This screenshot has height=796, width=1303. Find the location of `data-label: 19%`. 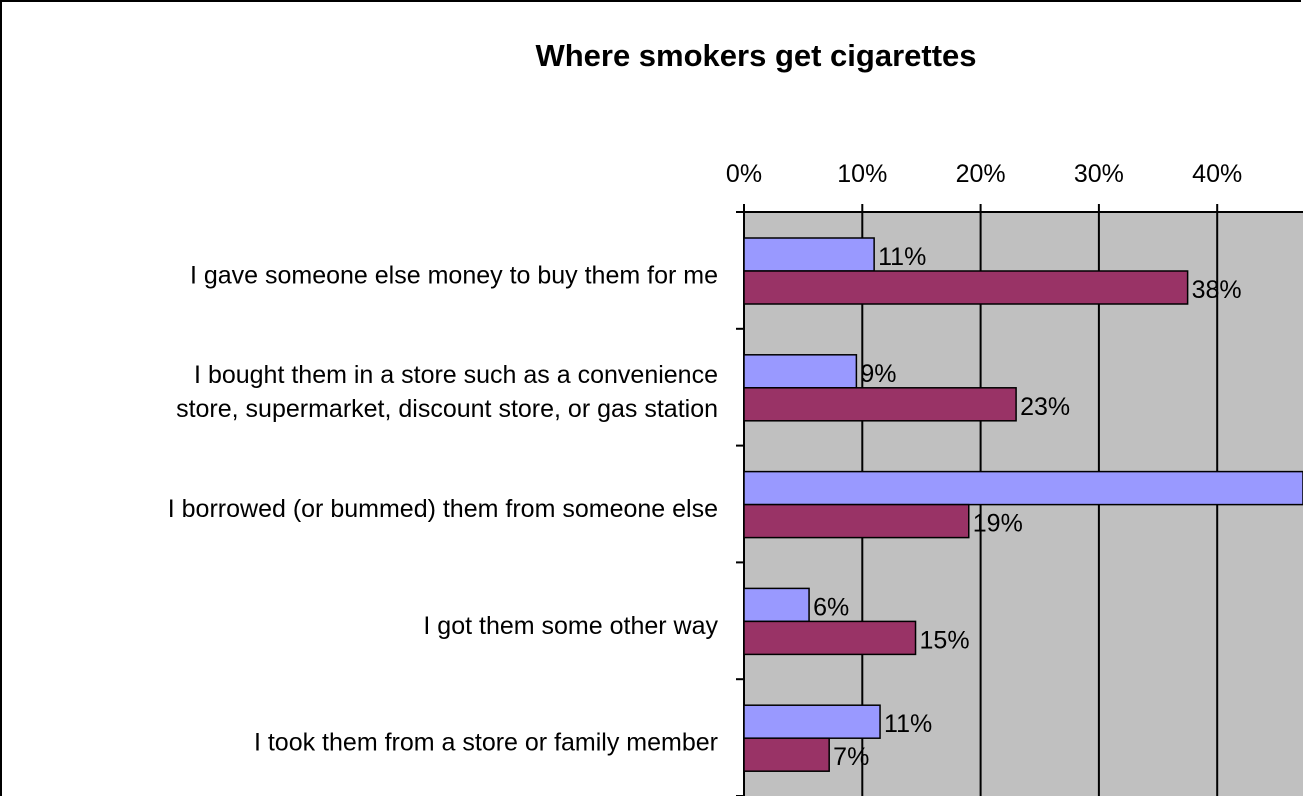

data-label: 19% is located at coordinates (998, 524).